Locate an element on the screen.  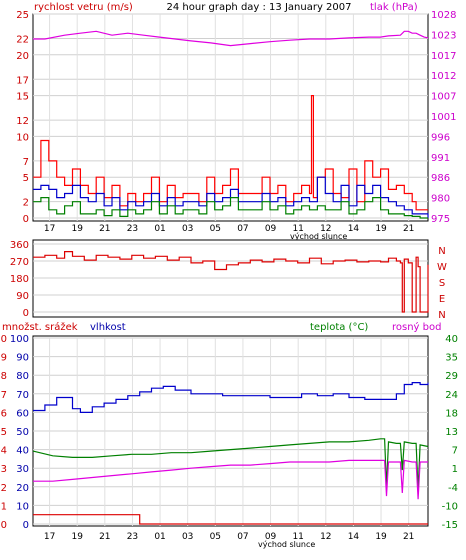
humidity-tick-label: 20 is located at coordinates (22, 488).